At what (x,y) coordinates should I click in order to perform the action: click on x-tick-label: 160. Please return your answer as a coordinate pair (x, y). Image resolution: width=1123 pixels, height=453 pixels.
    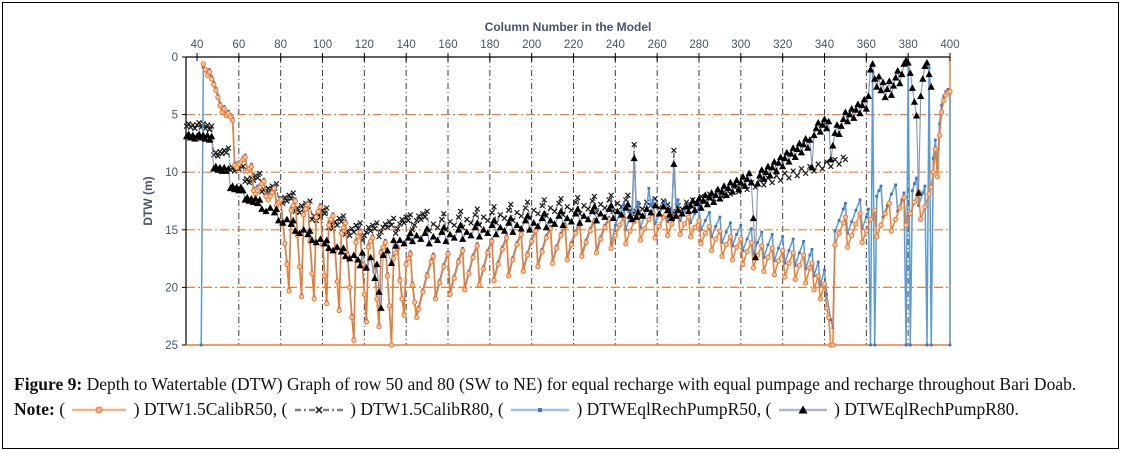
    Looking at the image, I should click on (447, 45).